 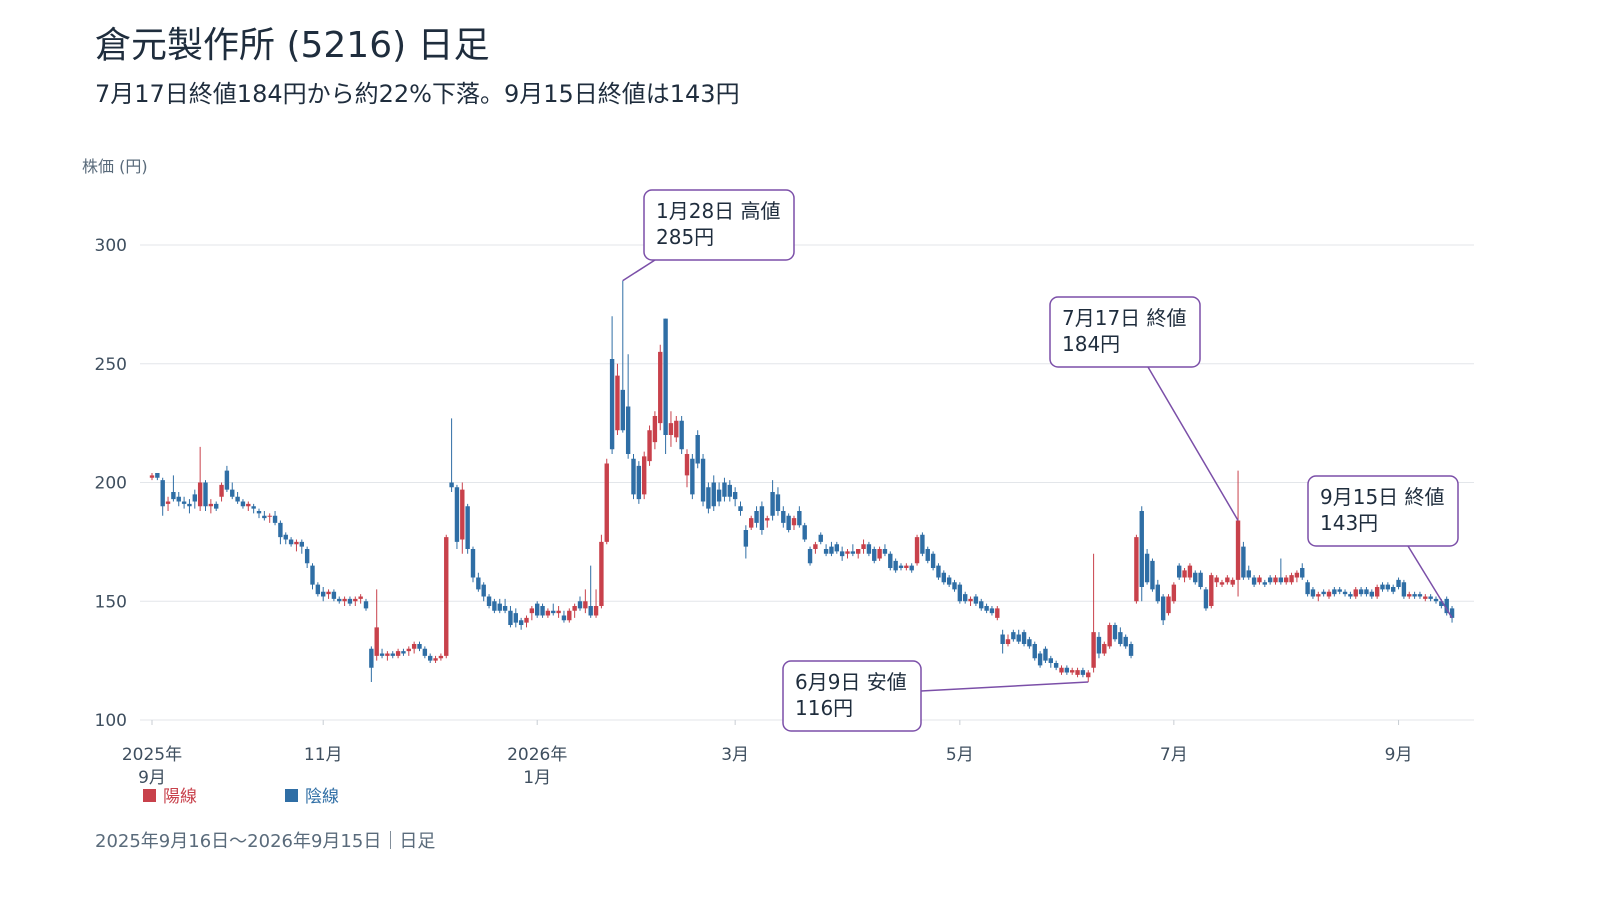 What do you see at coordinates (1382, 497) in the screenshot?
I see `annotation-text: 9月15日 終値` at bounding box center [1382, 497].